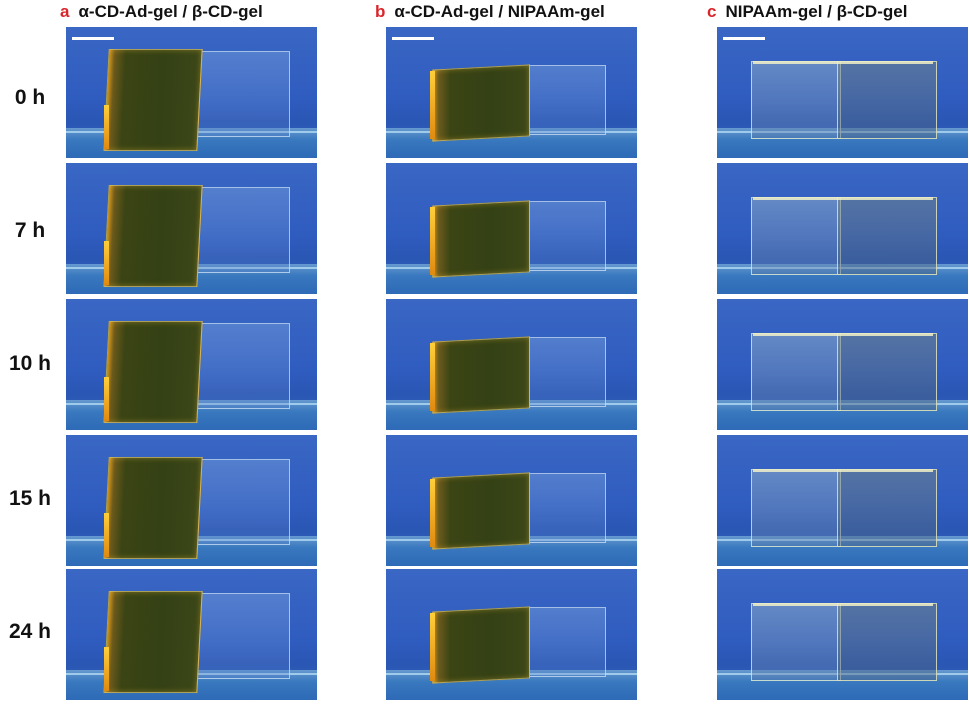 This screenshot has height=704, width=969. What do you see at coordinates (712, 11) in the screenshot?
I see `panel-letter-c: c` at bounding box center [712, 11].